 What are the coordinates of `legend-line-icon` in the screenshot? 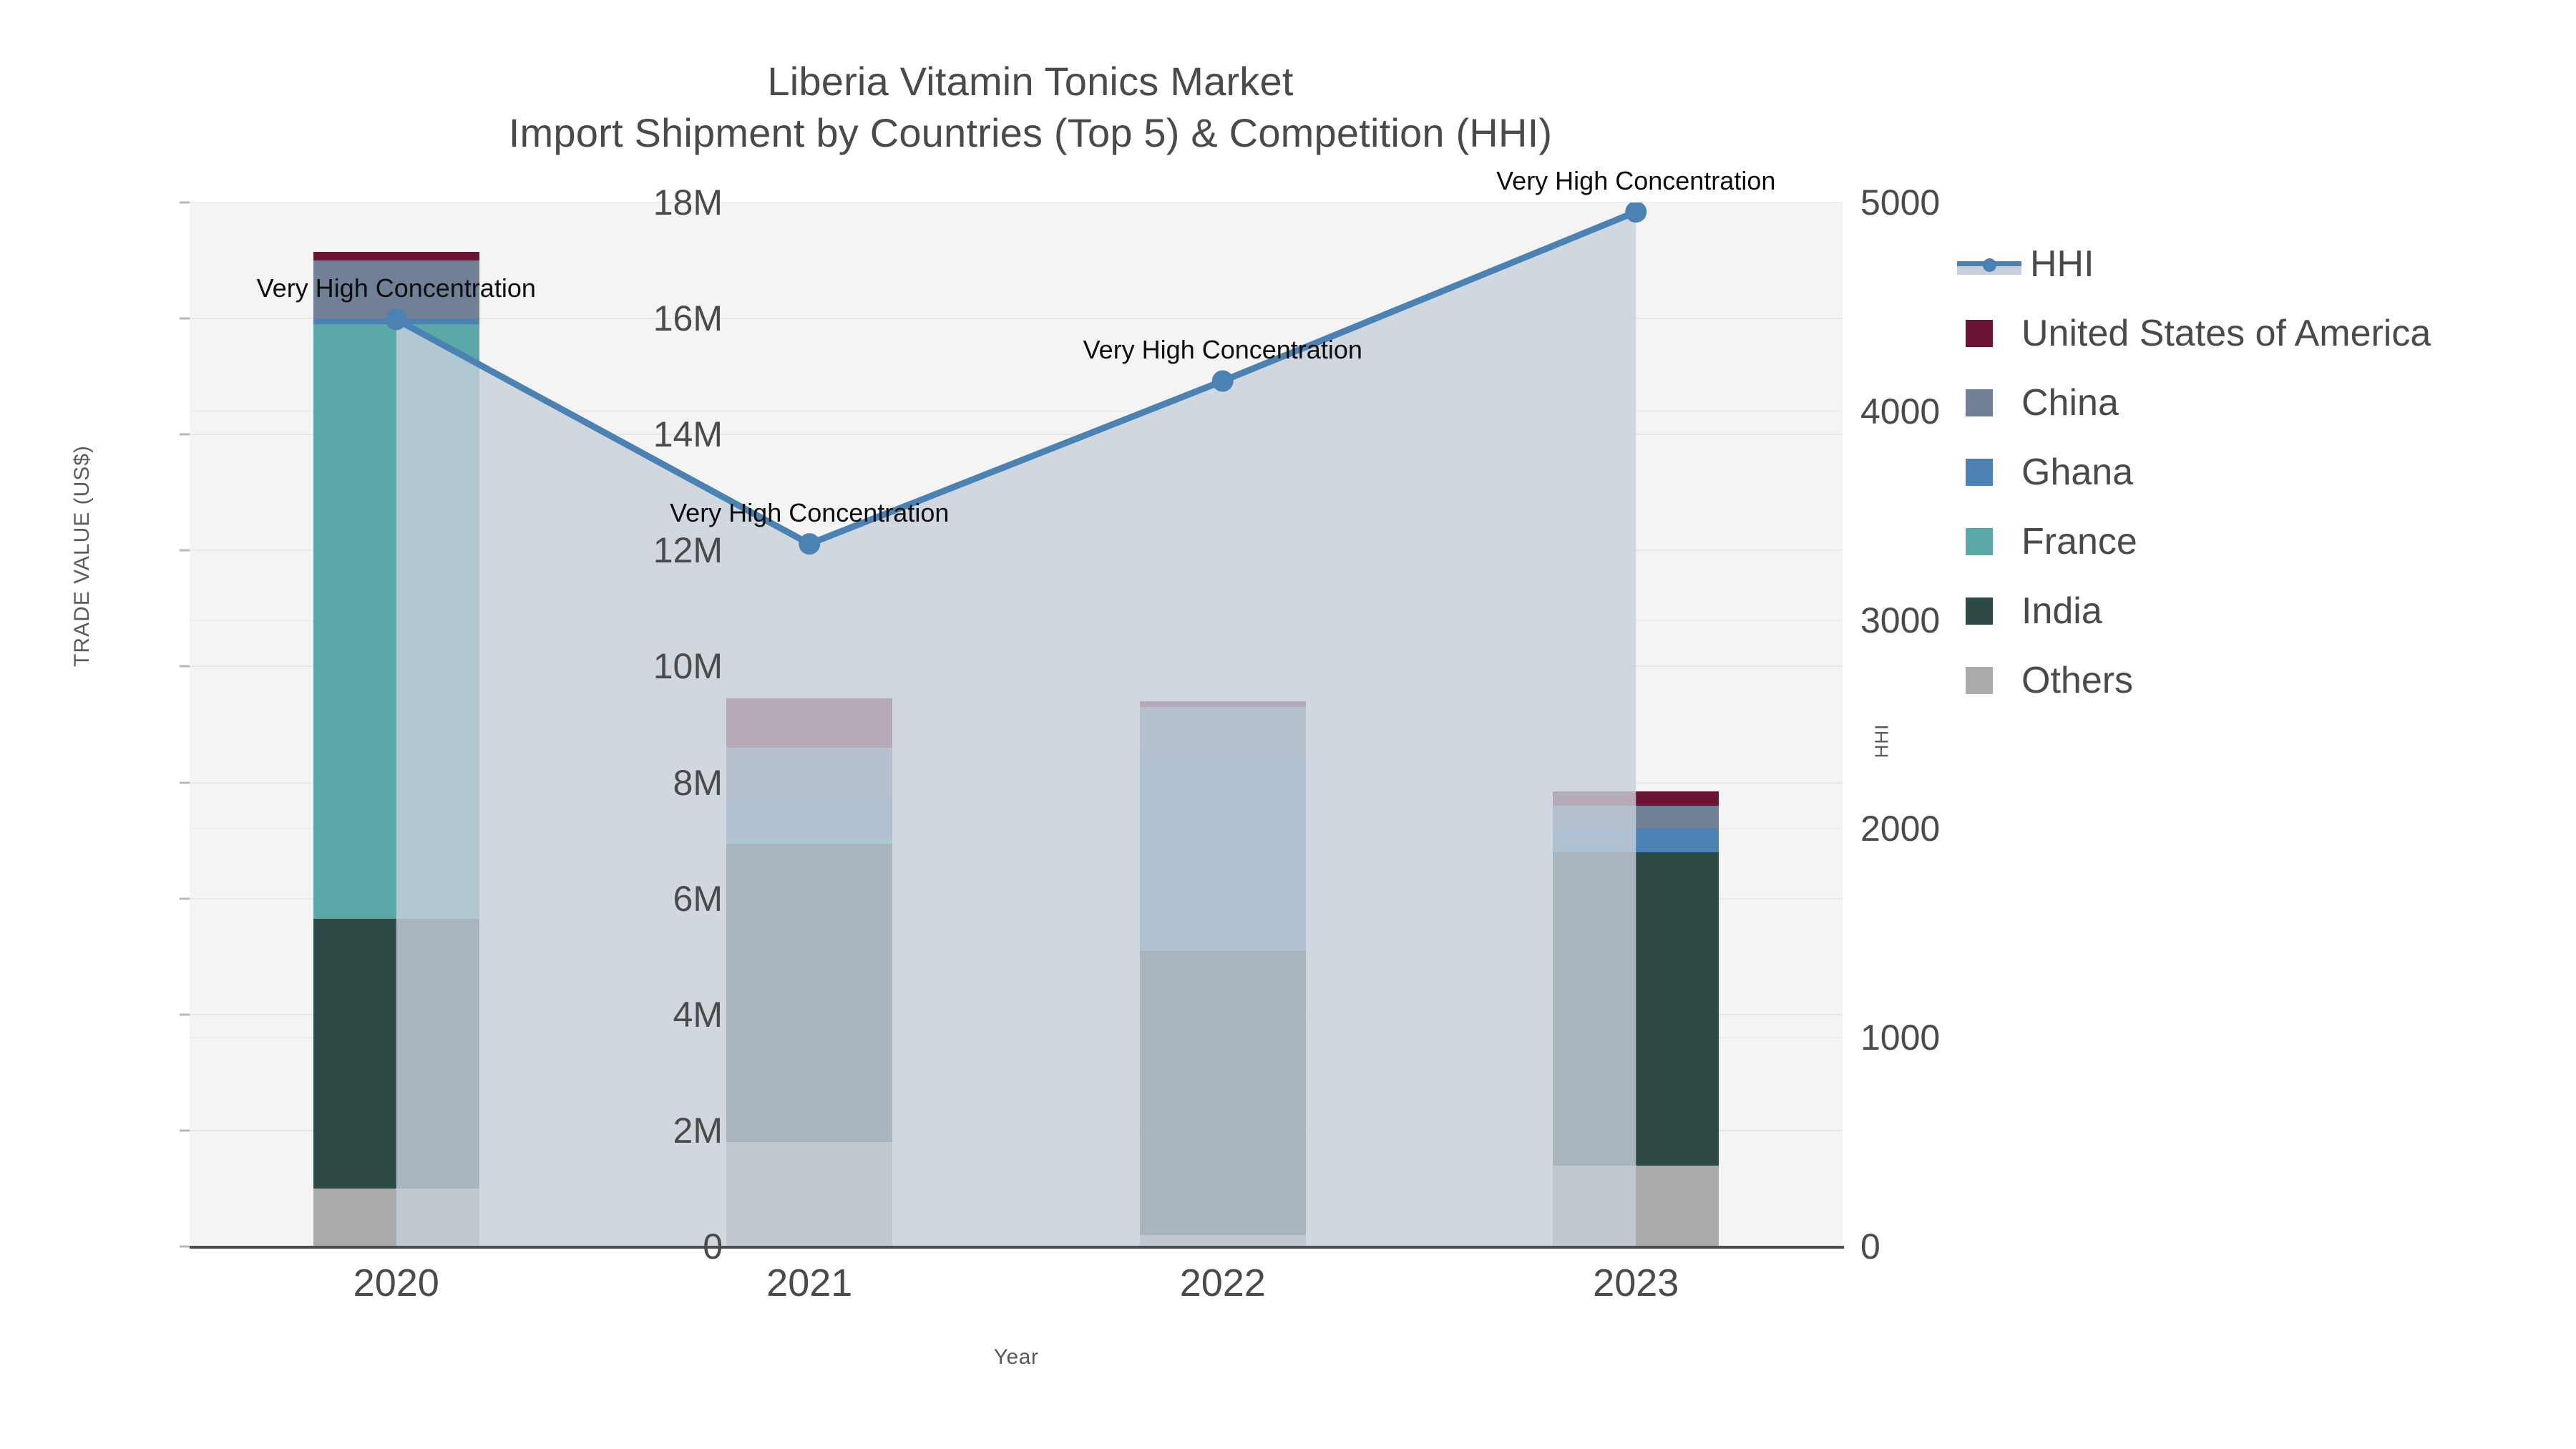 It's located at (1989, 264).